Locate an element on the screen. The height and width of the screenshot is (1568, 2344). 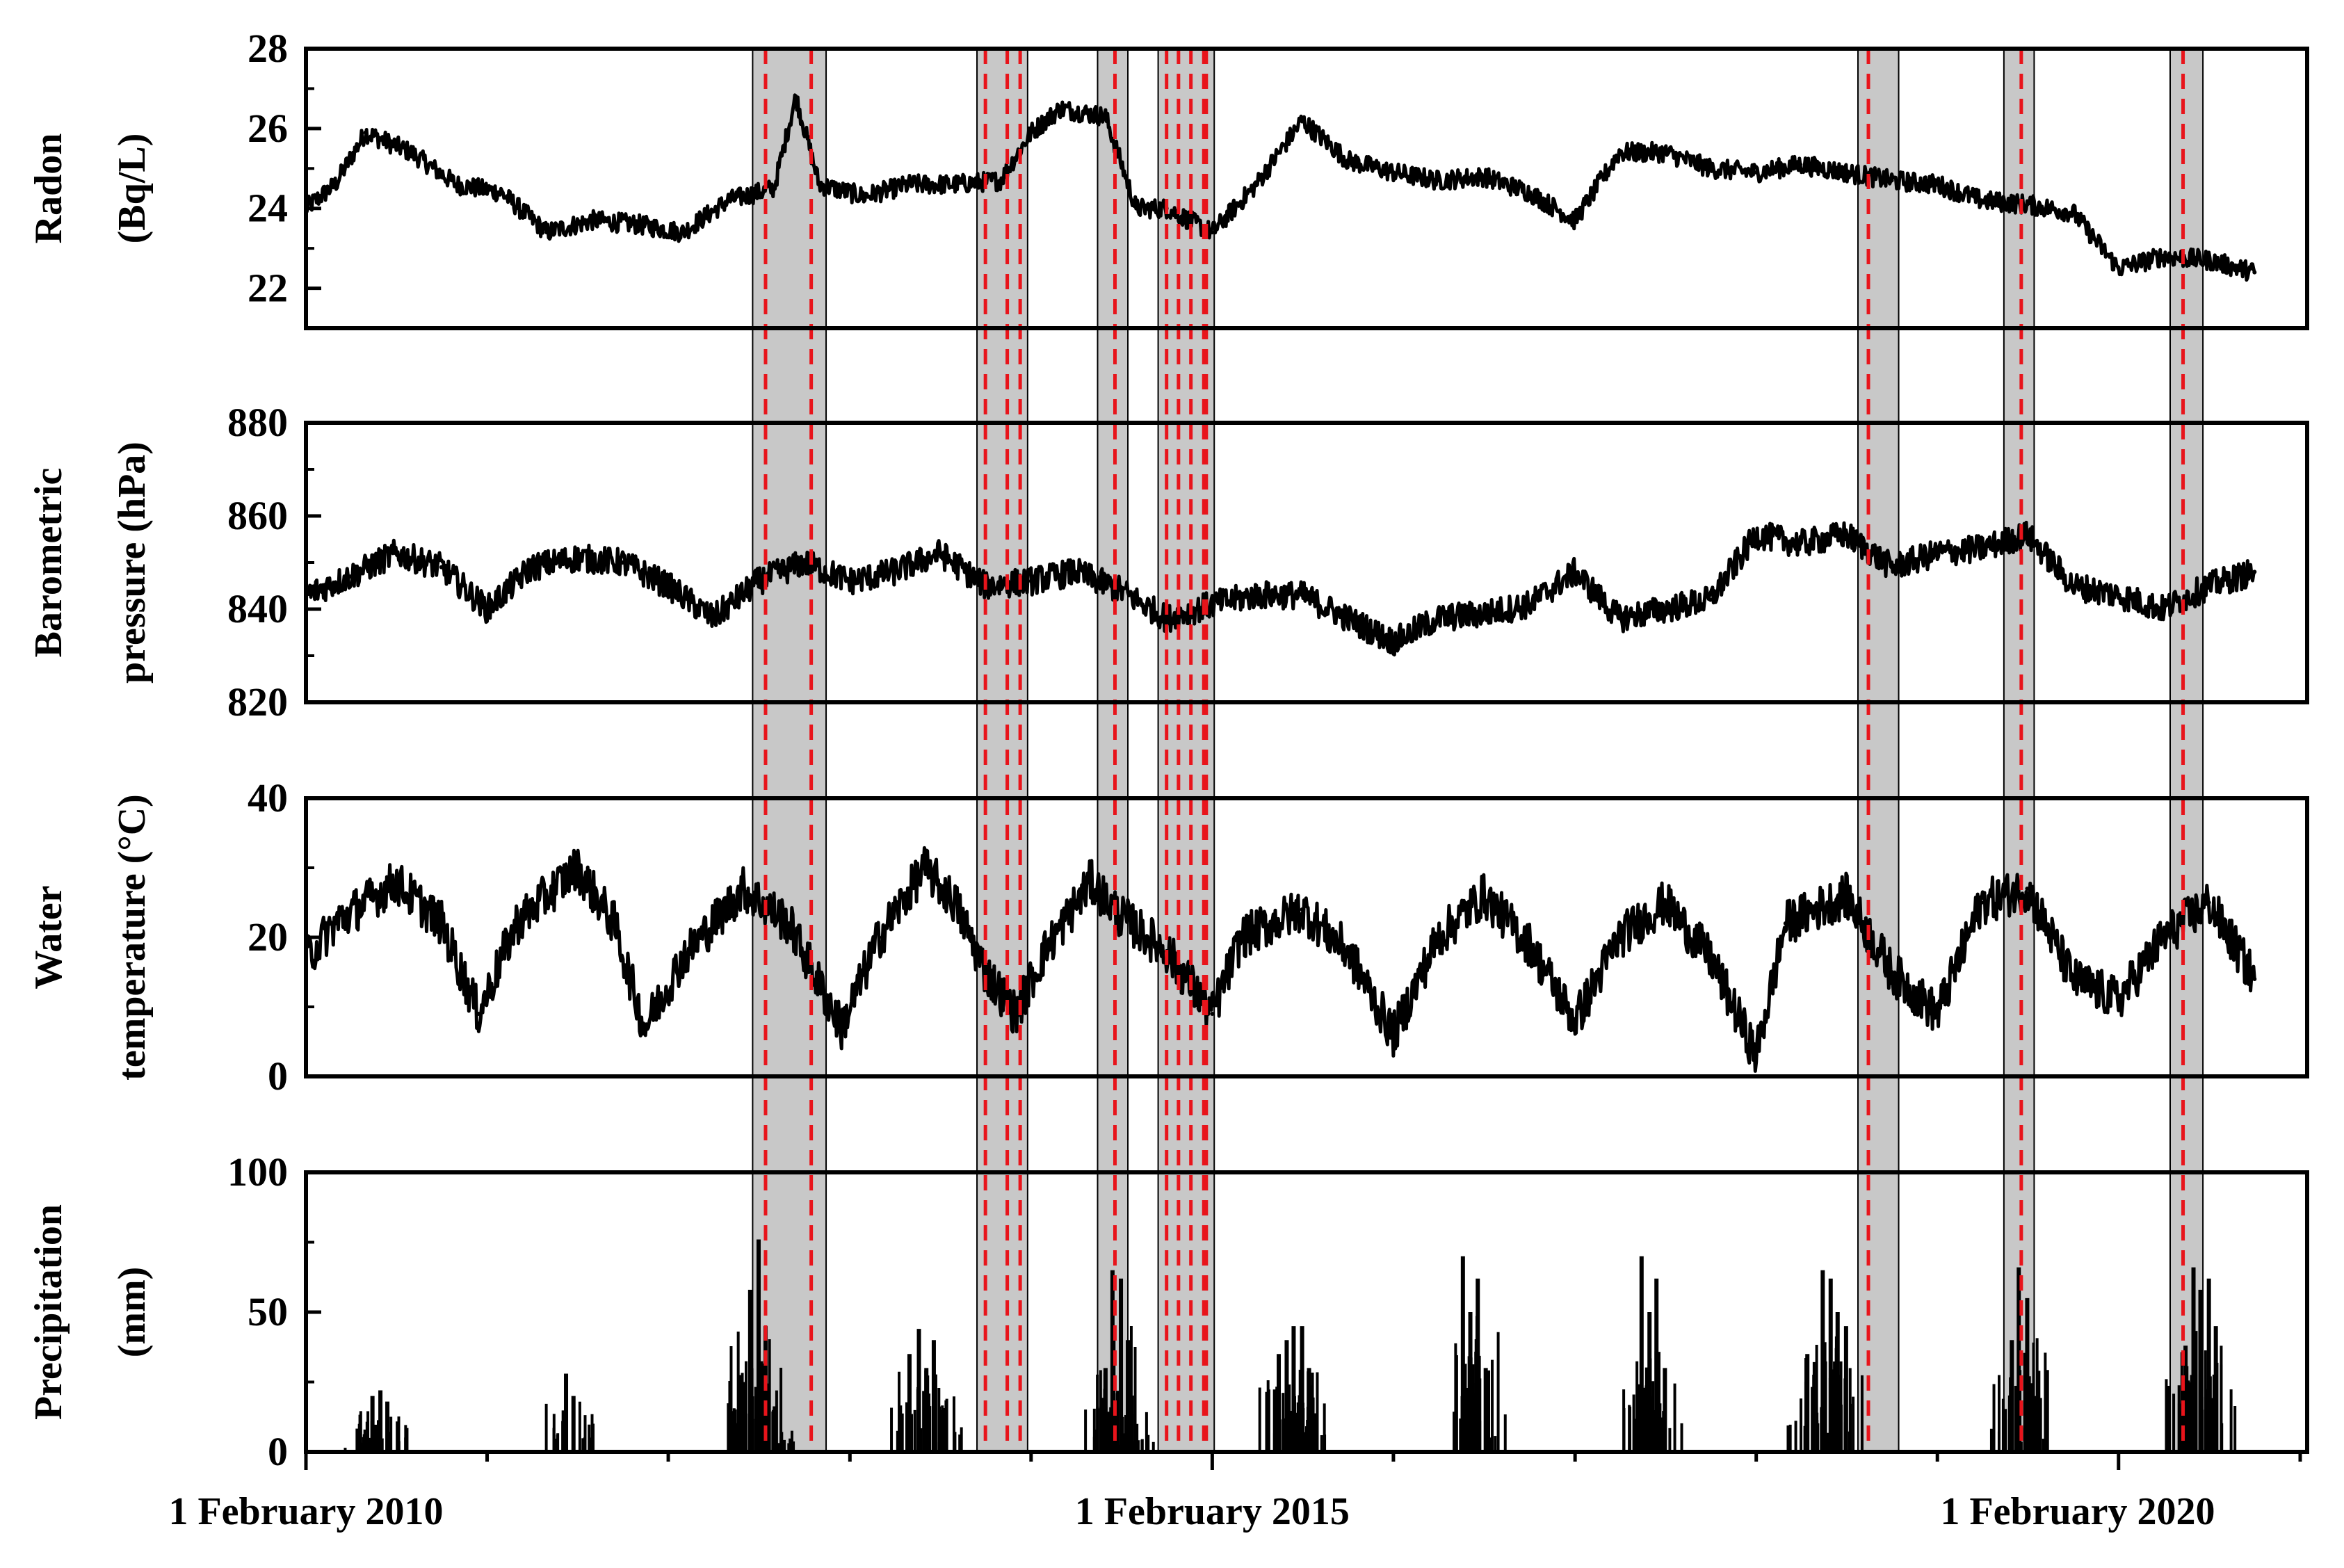
y-tick-label: 0 is located at coordinates (278, 1452).